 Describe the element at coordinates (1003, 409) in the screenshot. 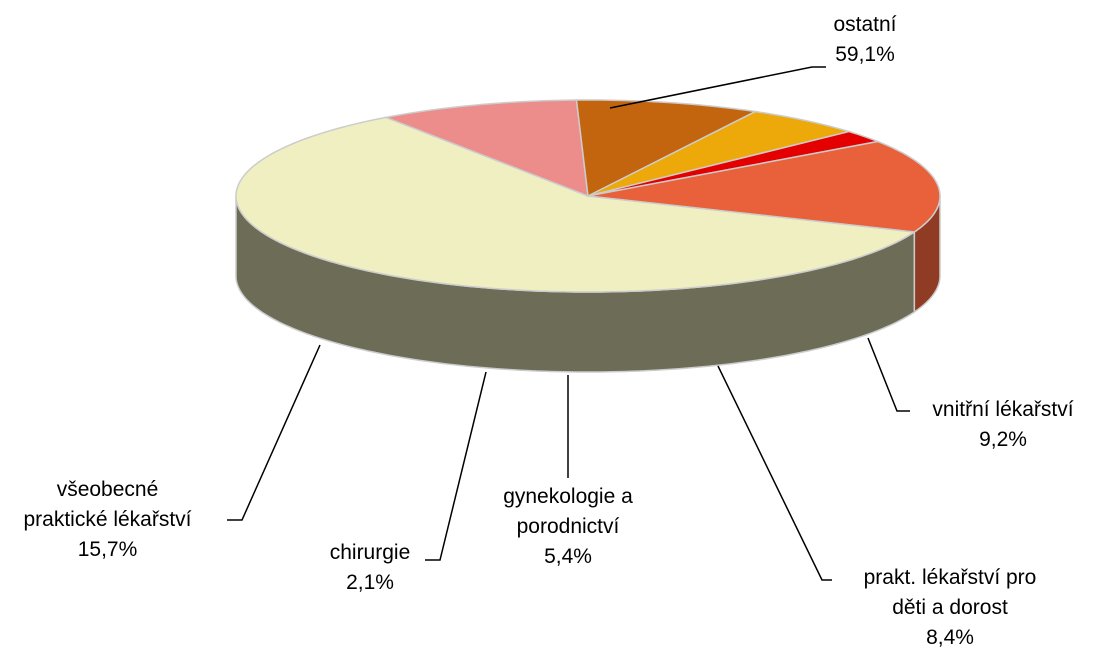

I see `category-label: vnitřní lékařství` at that location.